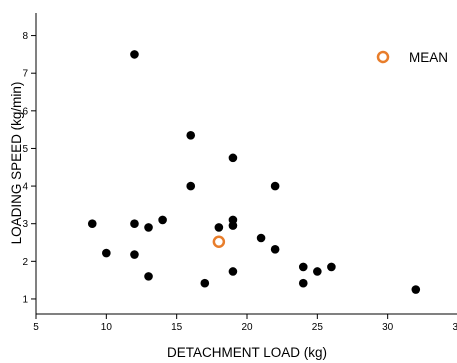 The height and width of the screenshot is (363, 457). I want to click on mean-point, so click(219, 242).